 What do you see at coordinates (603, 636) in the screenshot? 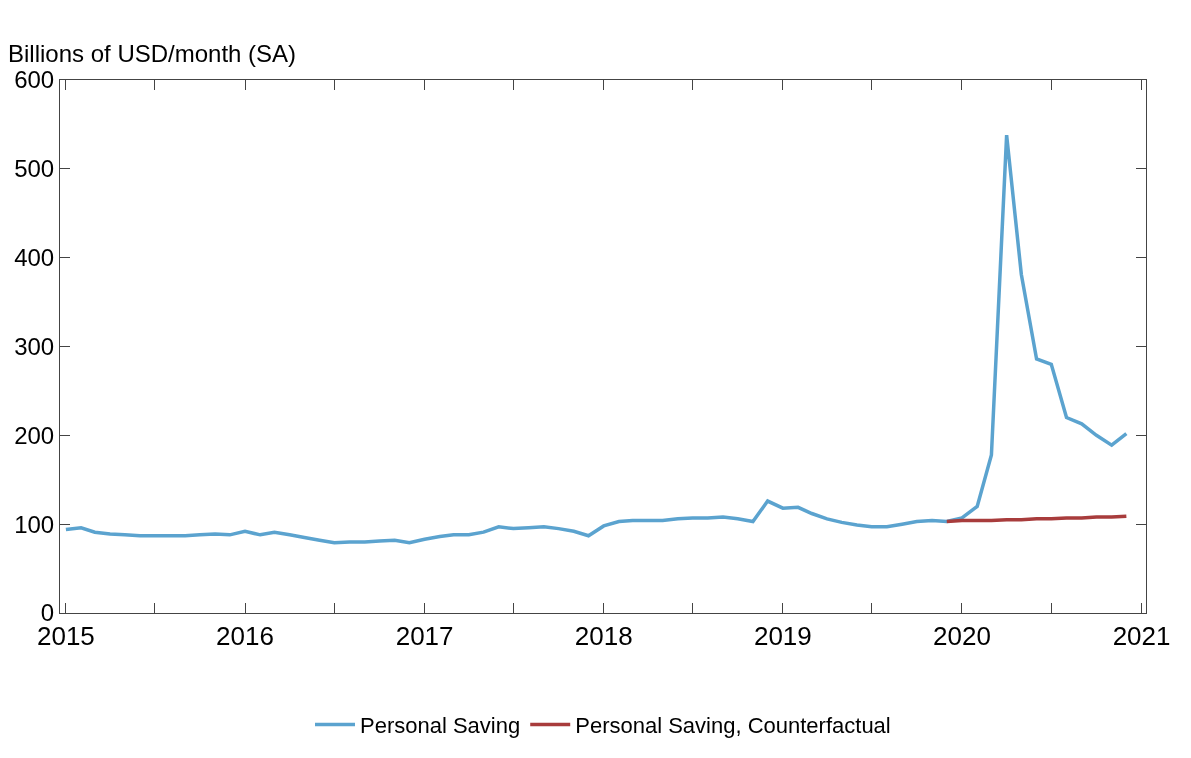
I see `x-tick-label: 2018` at bounding box center [603, 636].